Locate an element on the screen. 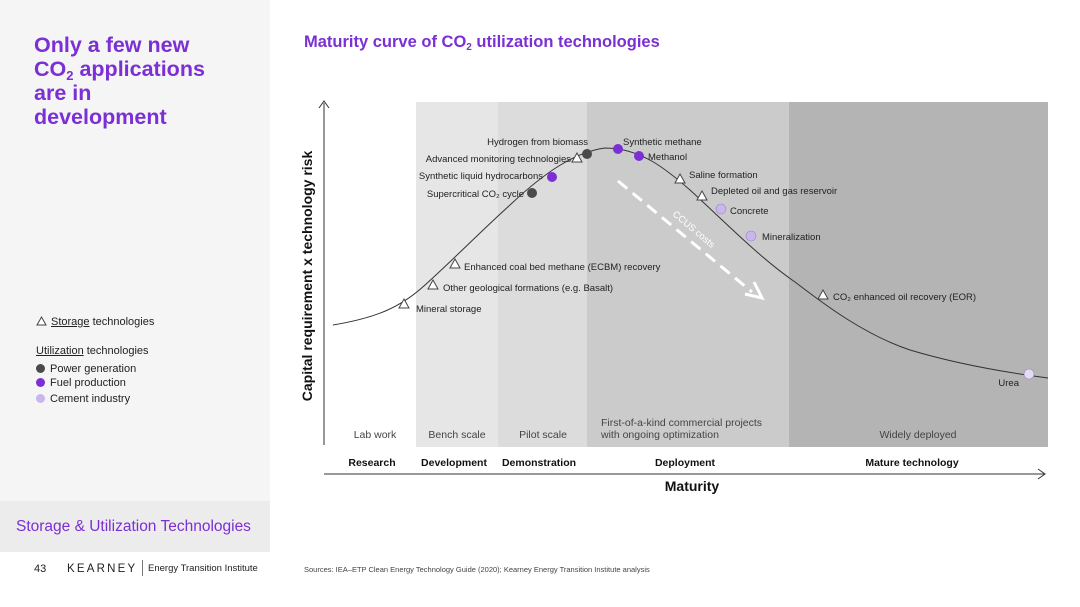 The image size is (1080, 607). lilac-dot-icon is located at coordinates (40, 398).